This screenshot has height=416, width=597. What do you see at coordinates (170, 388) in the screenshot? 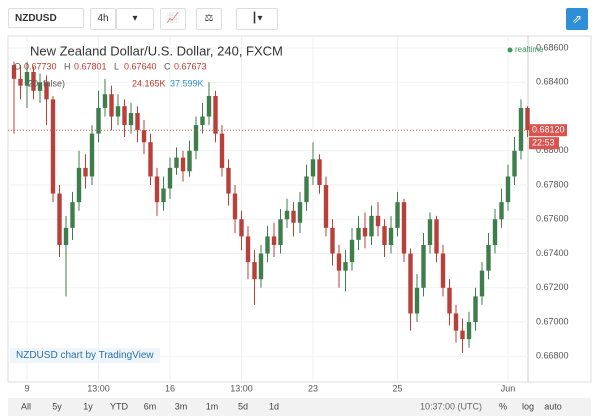
I see `x-tick-label: 16` at bounding box center [170, 388].